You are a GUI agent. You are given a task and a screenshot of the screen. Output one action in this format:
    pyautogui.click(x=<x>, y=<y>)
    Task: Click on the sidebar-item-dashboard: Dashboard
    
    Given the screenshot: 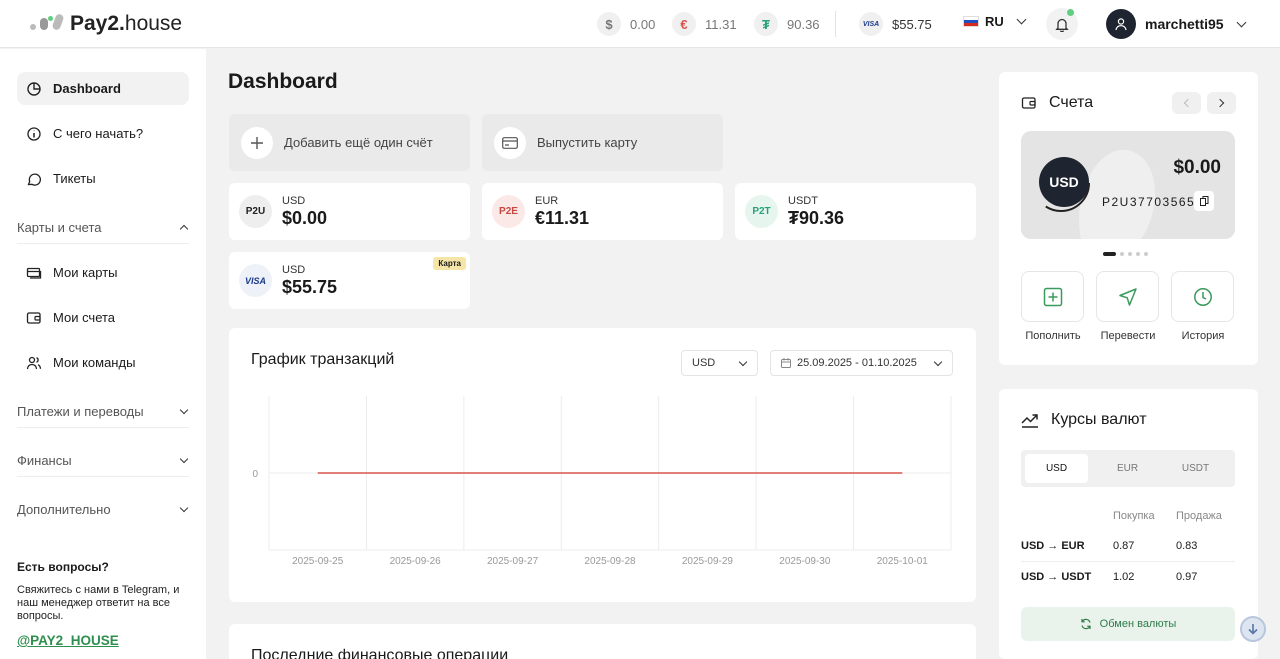 What is the action you would take?
    pyautogui.click(x=103, y=88)
    